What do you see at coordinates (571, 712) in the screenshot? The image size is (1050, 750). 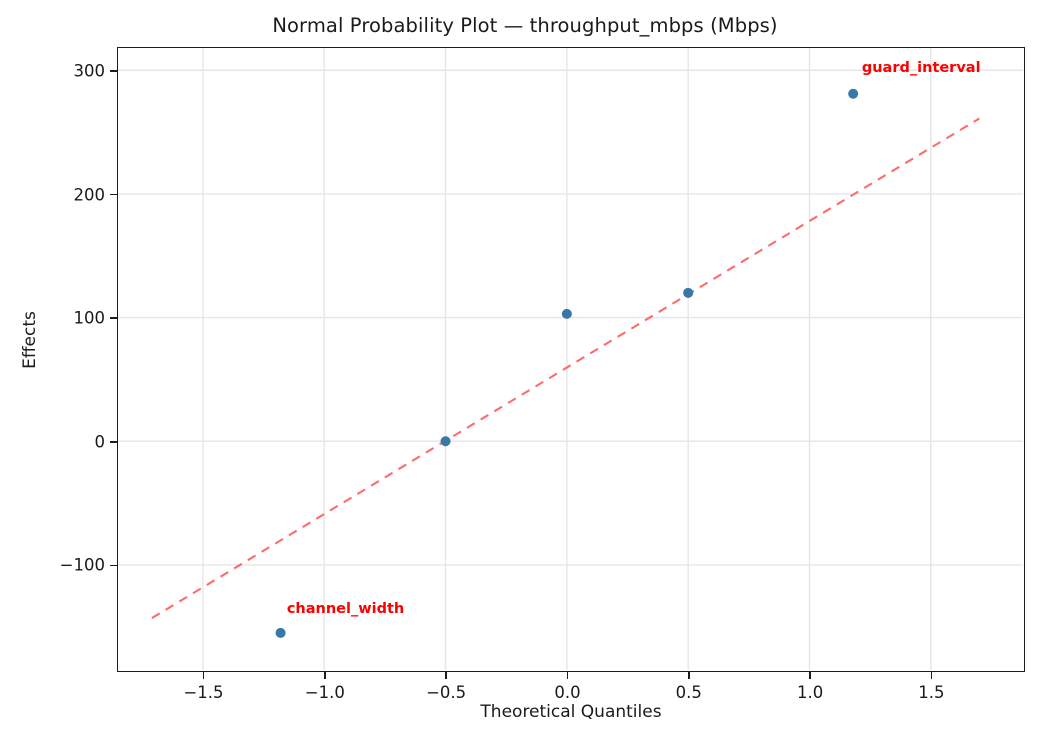 I see `x-axis-label: Theoretical Quantiles` at bounding box center [571, 712].